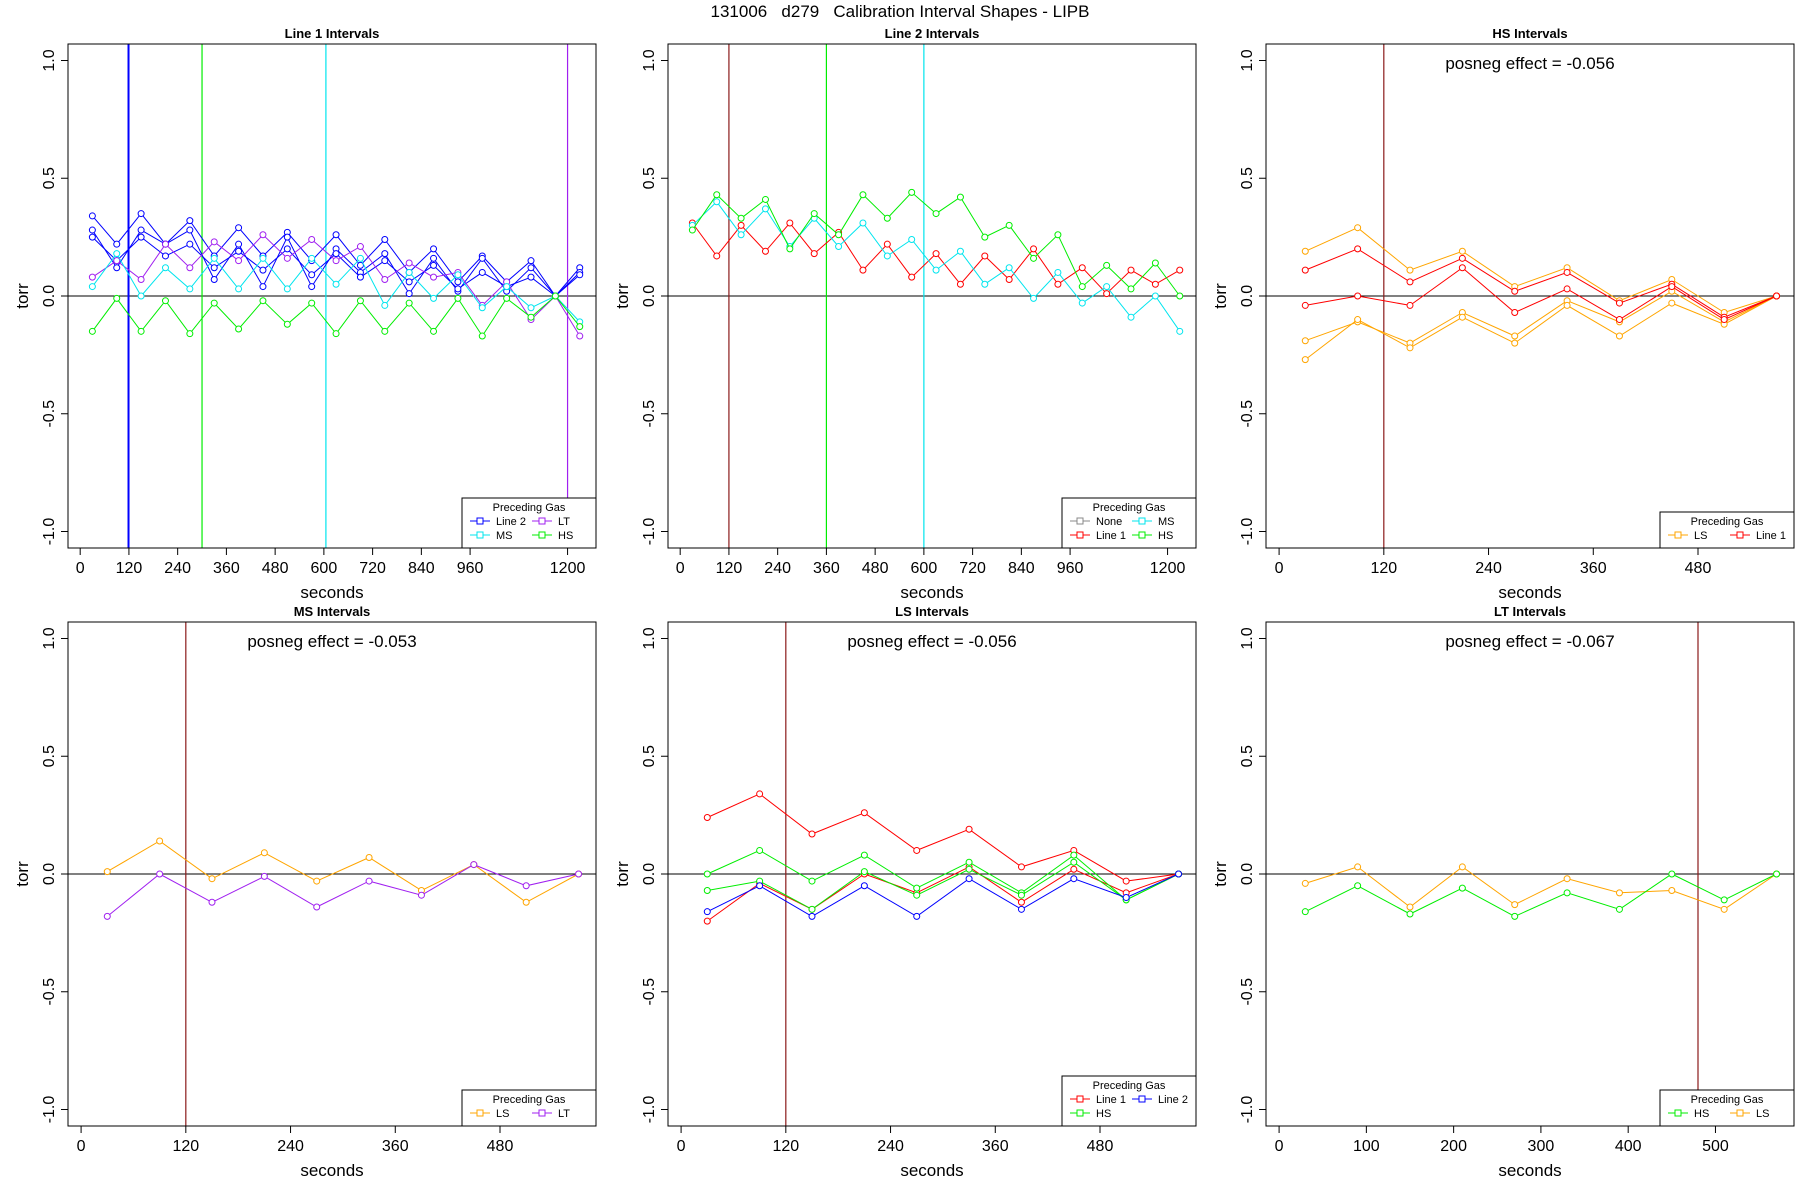  I want to click on x-tick-label: 500, so click(1715, 1146).